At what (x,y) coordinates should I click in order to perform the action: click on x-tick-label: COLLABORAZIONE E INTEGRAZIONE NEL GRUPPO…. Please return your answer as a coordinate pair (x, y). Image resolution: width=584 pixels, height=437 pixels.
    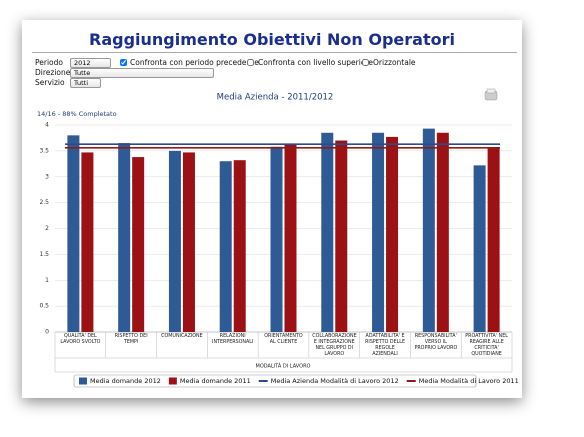
    Looking at the image, I should click on (334, 345).